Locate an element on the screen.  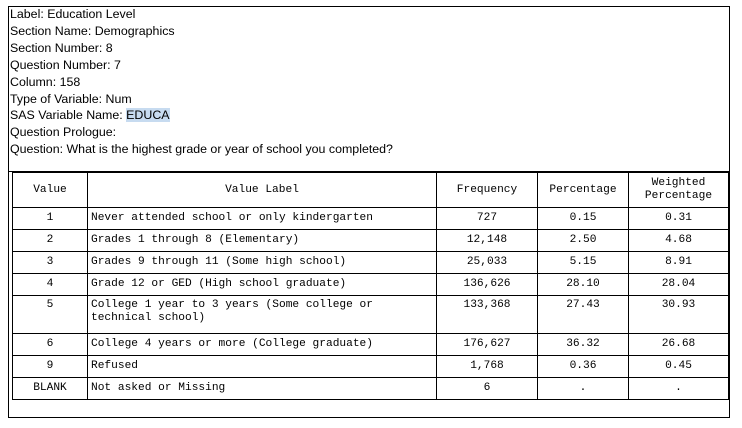
cell-frequency: 25,033 is located at coordinates (487, 262).